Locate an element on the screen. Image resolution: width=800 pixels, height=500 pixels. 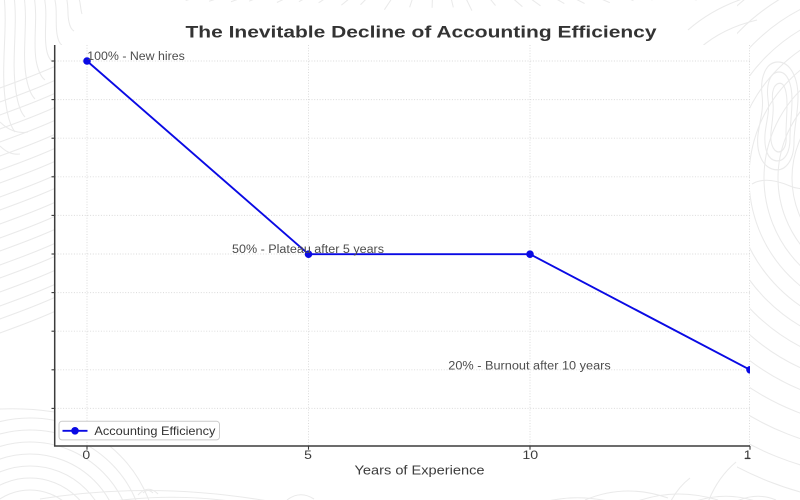
svg-text: Years of Experience is located at coordinates (420, 469).